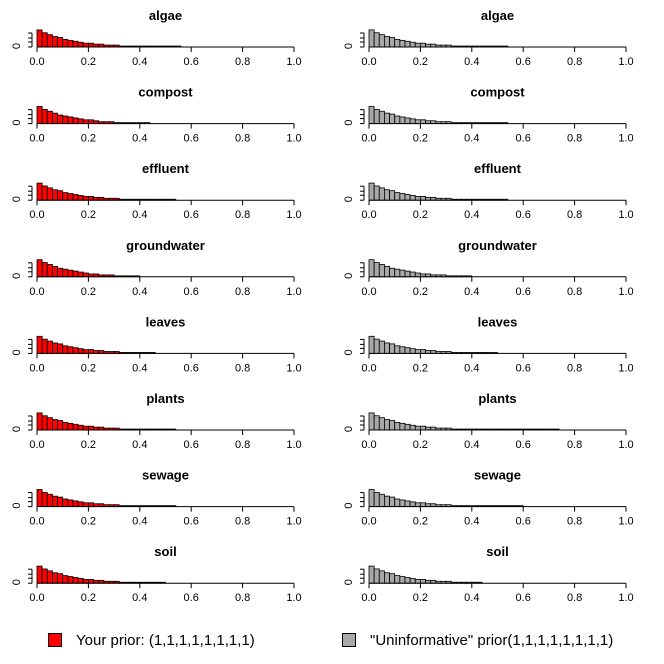 The width and height of the screenshot is (664, 664). Describe the element at coordinates (156, 191) in the screenshot. I see `panel-left-effluent: effluent 0.0 0.2 0.4 0.6 0.8 1.0 0` at that location.